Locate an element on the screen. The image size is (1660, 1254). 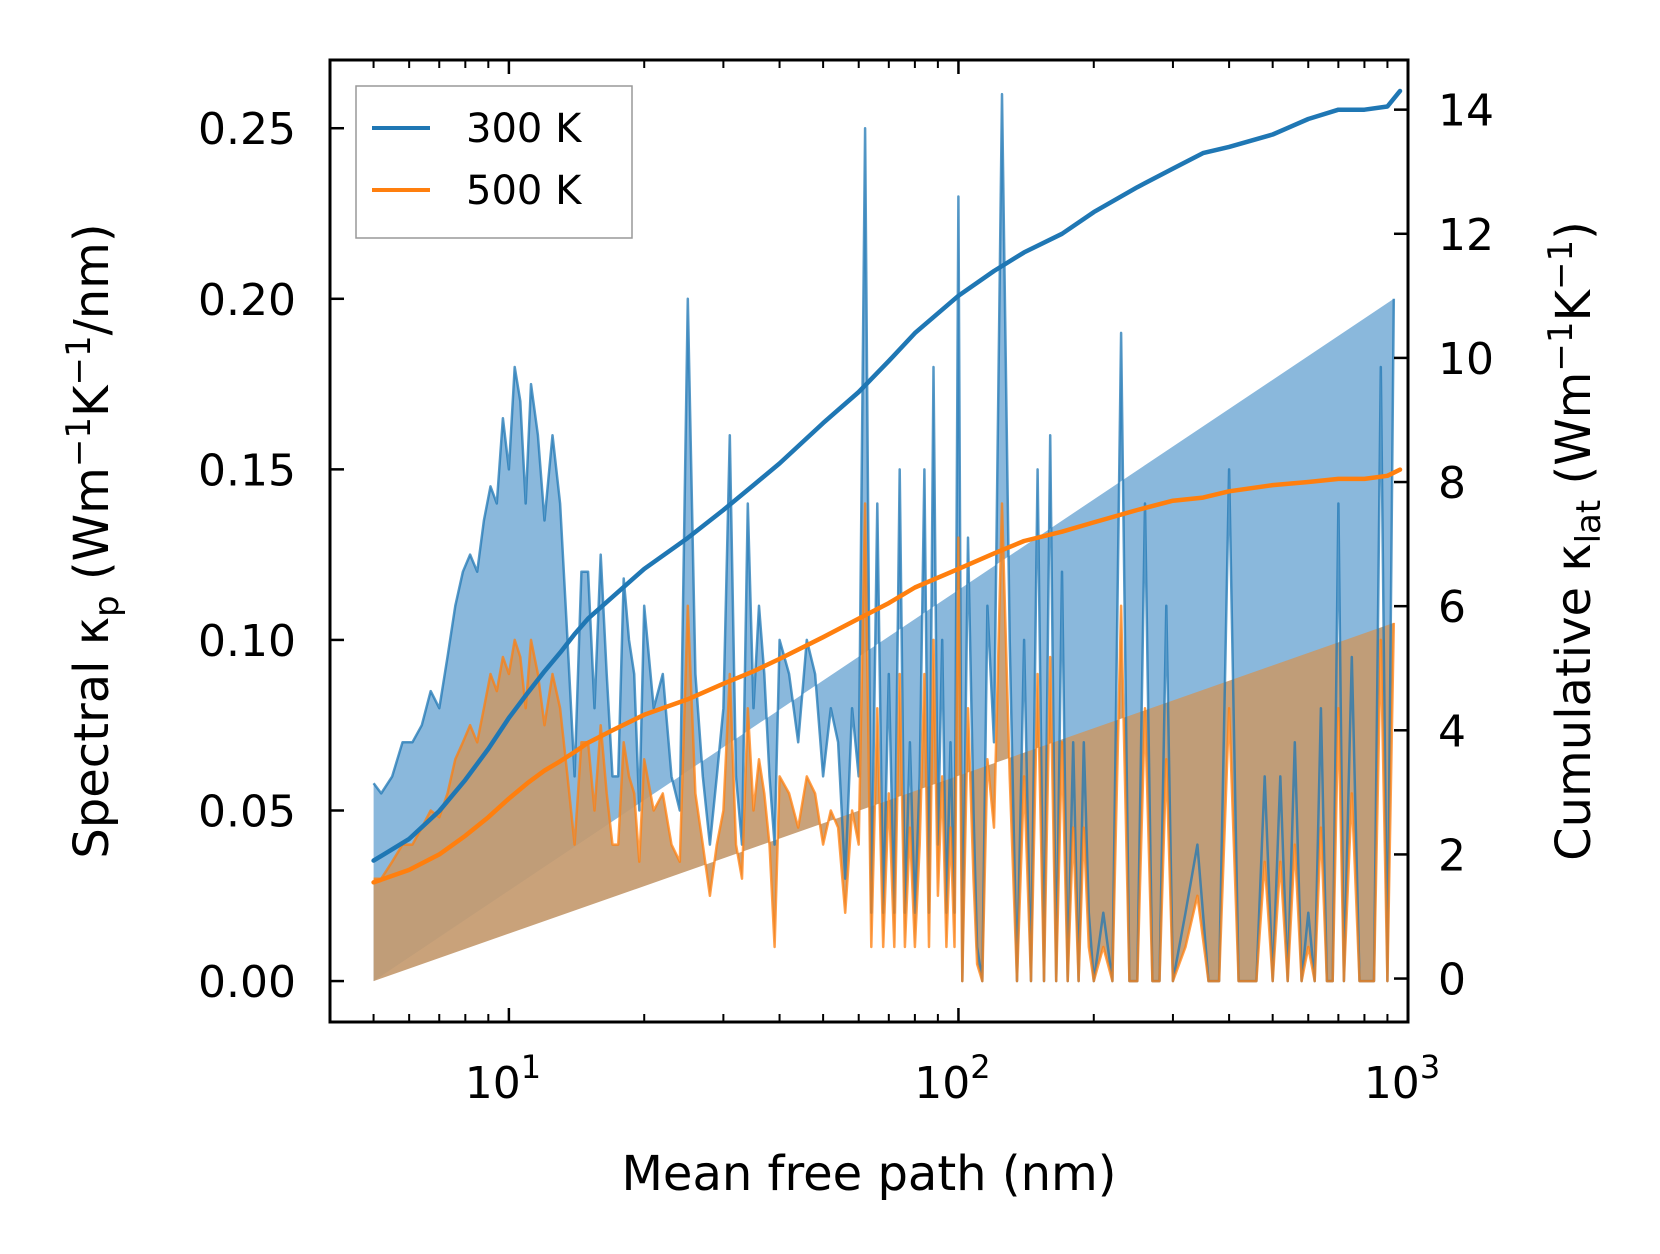
right-y-axis-title: Cumulative κlat (Wm−1K−1) is located at coordinates (1575, 541).